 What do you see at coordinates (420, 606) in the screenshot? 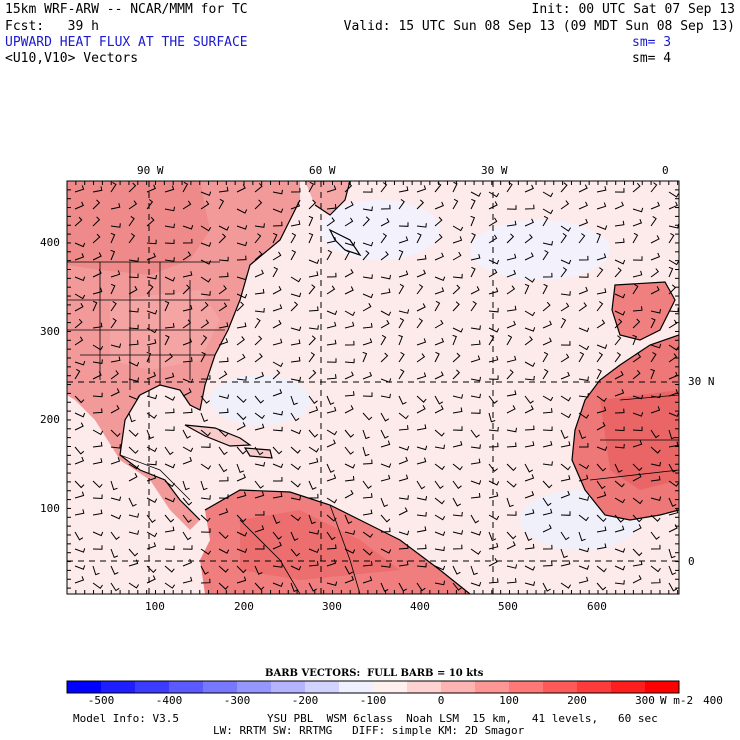
I see `x-tick-400: 400` at bounding box center [420, 606].